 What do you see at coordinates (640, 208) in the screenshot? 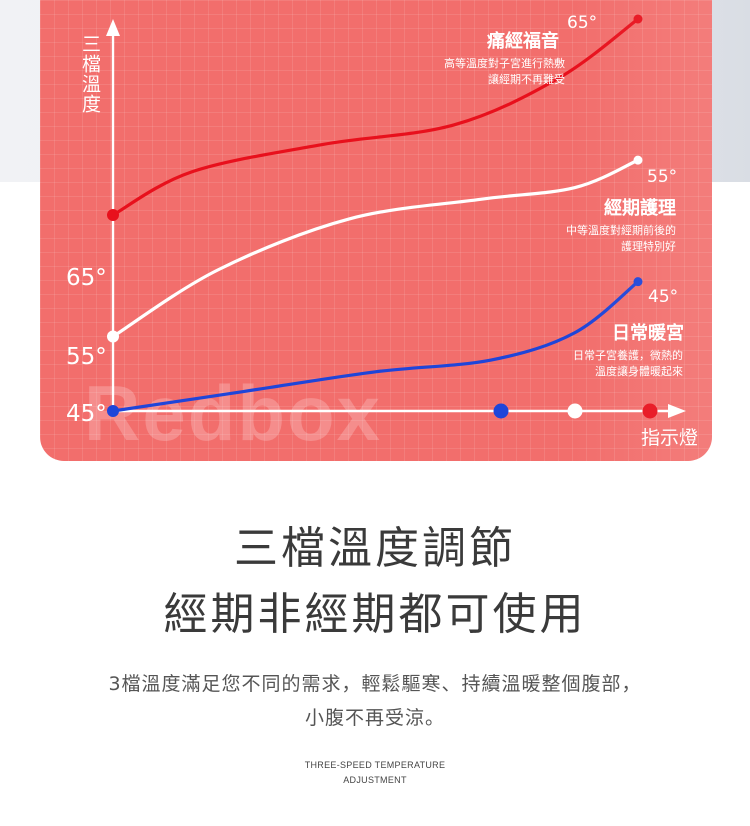
I see `series-name: 經期護理` at bounding box center [640, 208].